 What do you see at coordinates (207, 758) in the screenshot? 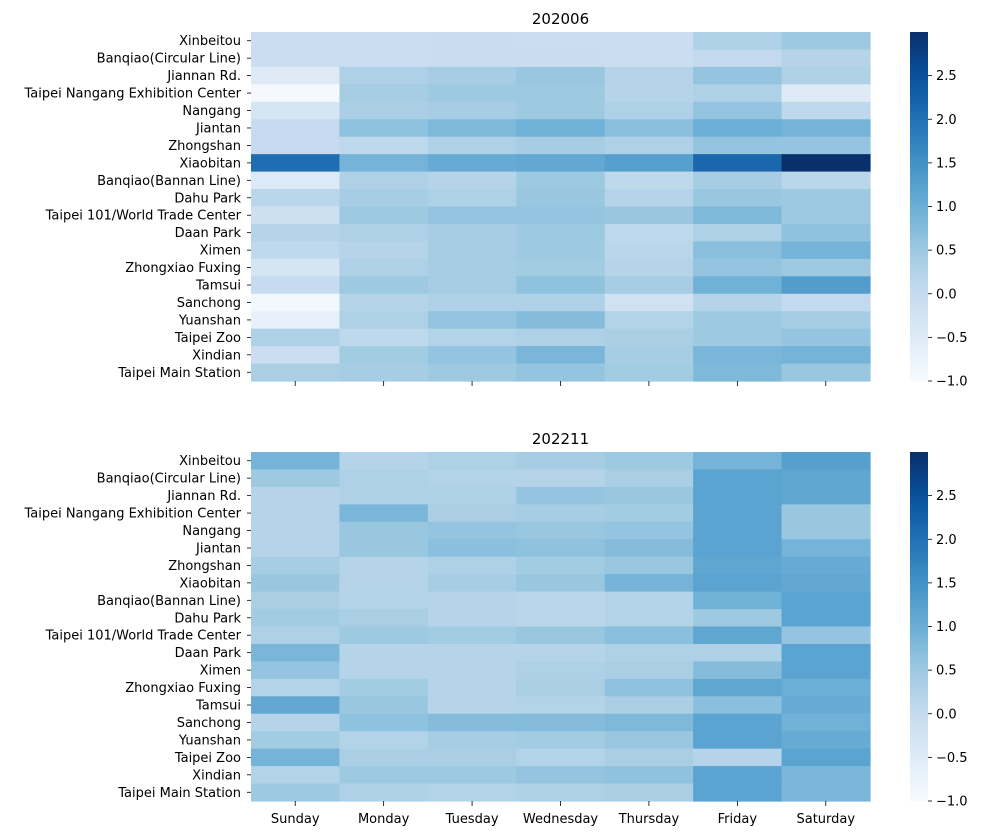
I see `y-tick-label: Taipei Zoo` at bounding box center [207, 758].